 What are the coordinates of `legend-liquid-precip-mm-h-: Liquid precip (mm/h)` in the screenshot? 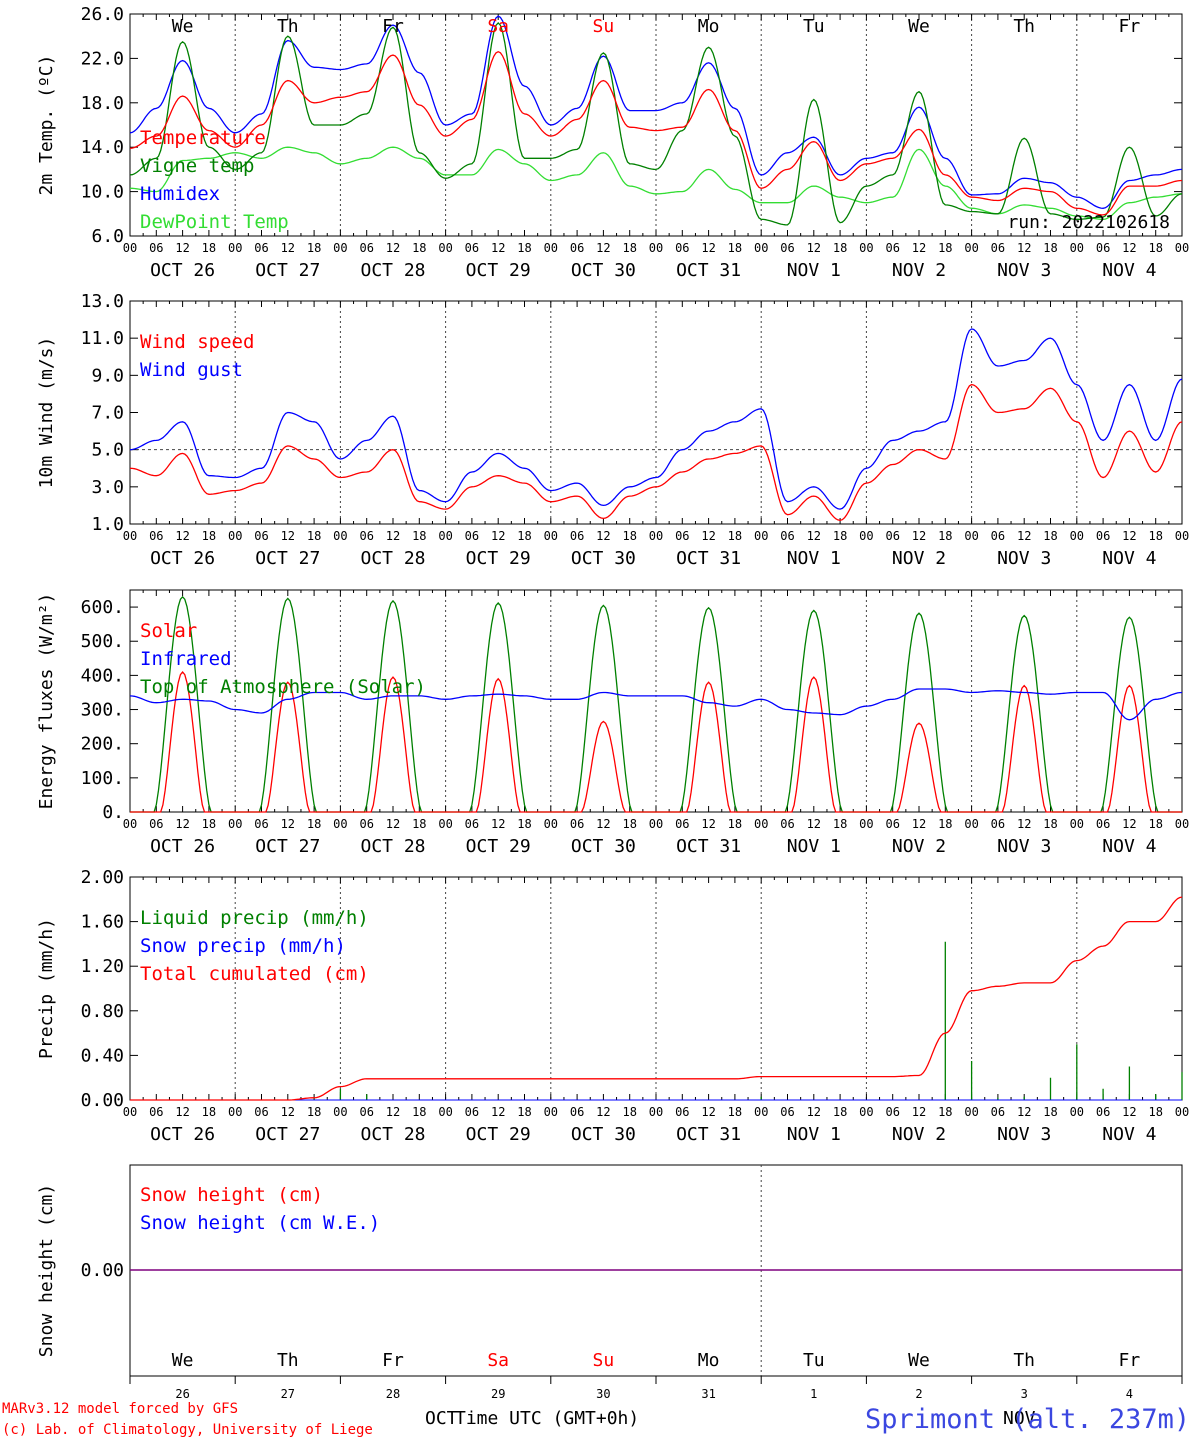 It's located at (254, 918).